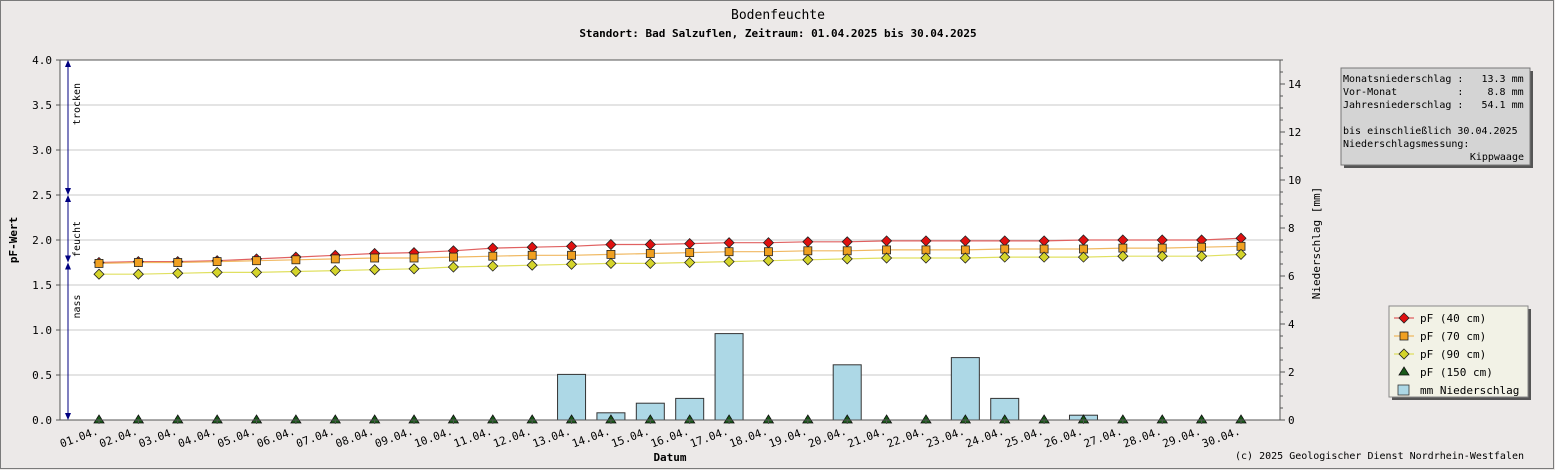 This screenshot has width=1555, height=470. Describe the element at coordinates (42, 375) in the screenshot. I see `y-tick-label: 0.5` at that location.